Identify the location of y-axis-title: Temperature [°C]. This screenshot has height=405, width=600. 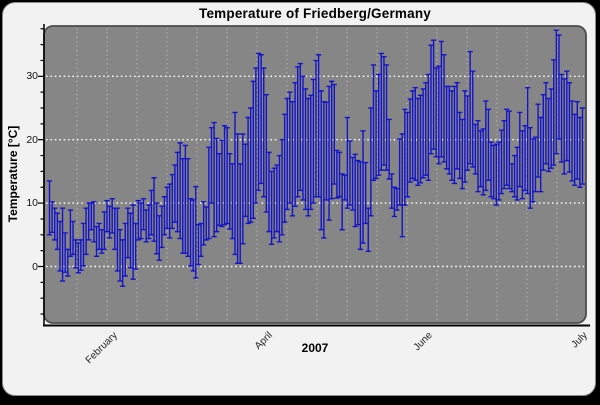
(13, 174).